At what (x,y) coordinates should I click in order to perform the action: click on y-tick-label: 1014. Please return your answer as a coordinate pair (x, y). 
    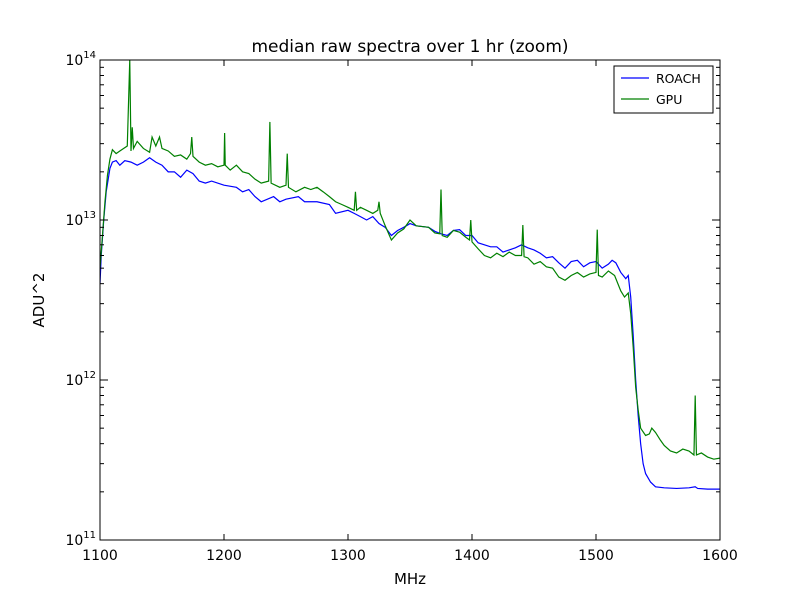
    Looking at the image, I should click on (80, 59).